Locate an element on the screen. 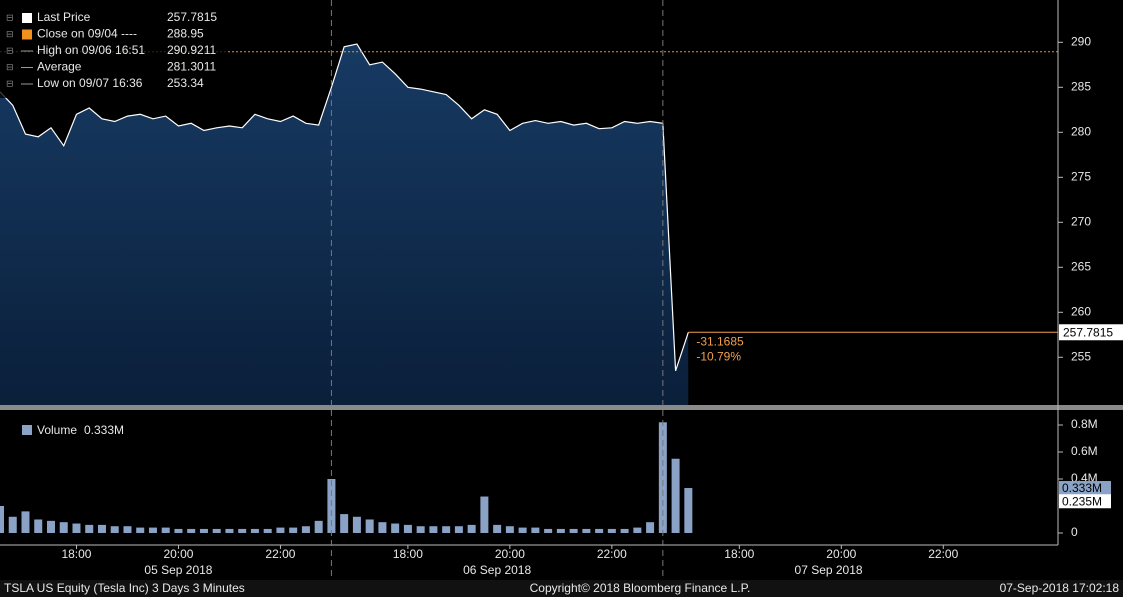  legend-value: 288.95 is located at coordinates (185, 34).